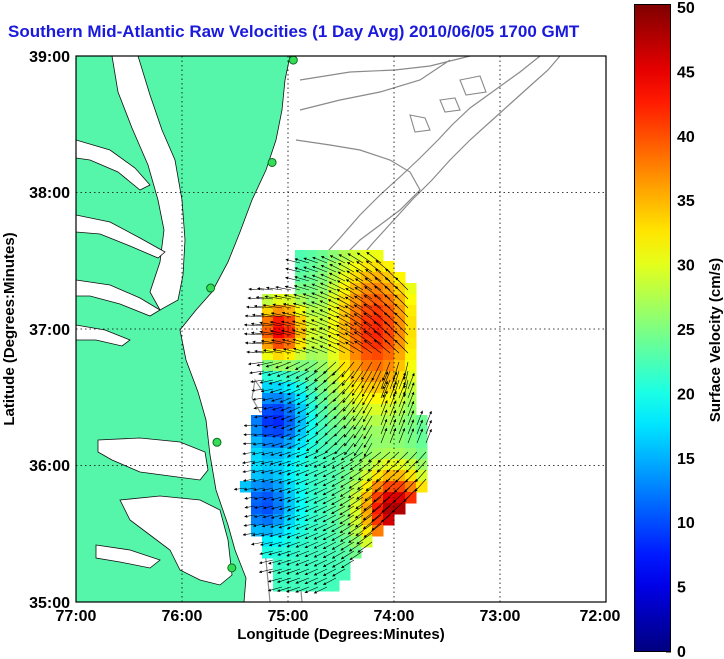  What do you see at coordinates (686, 72) in the screenshot?
I see `colorbar-tick-label: 45` at bounding box center [686, 72].